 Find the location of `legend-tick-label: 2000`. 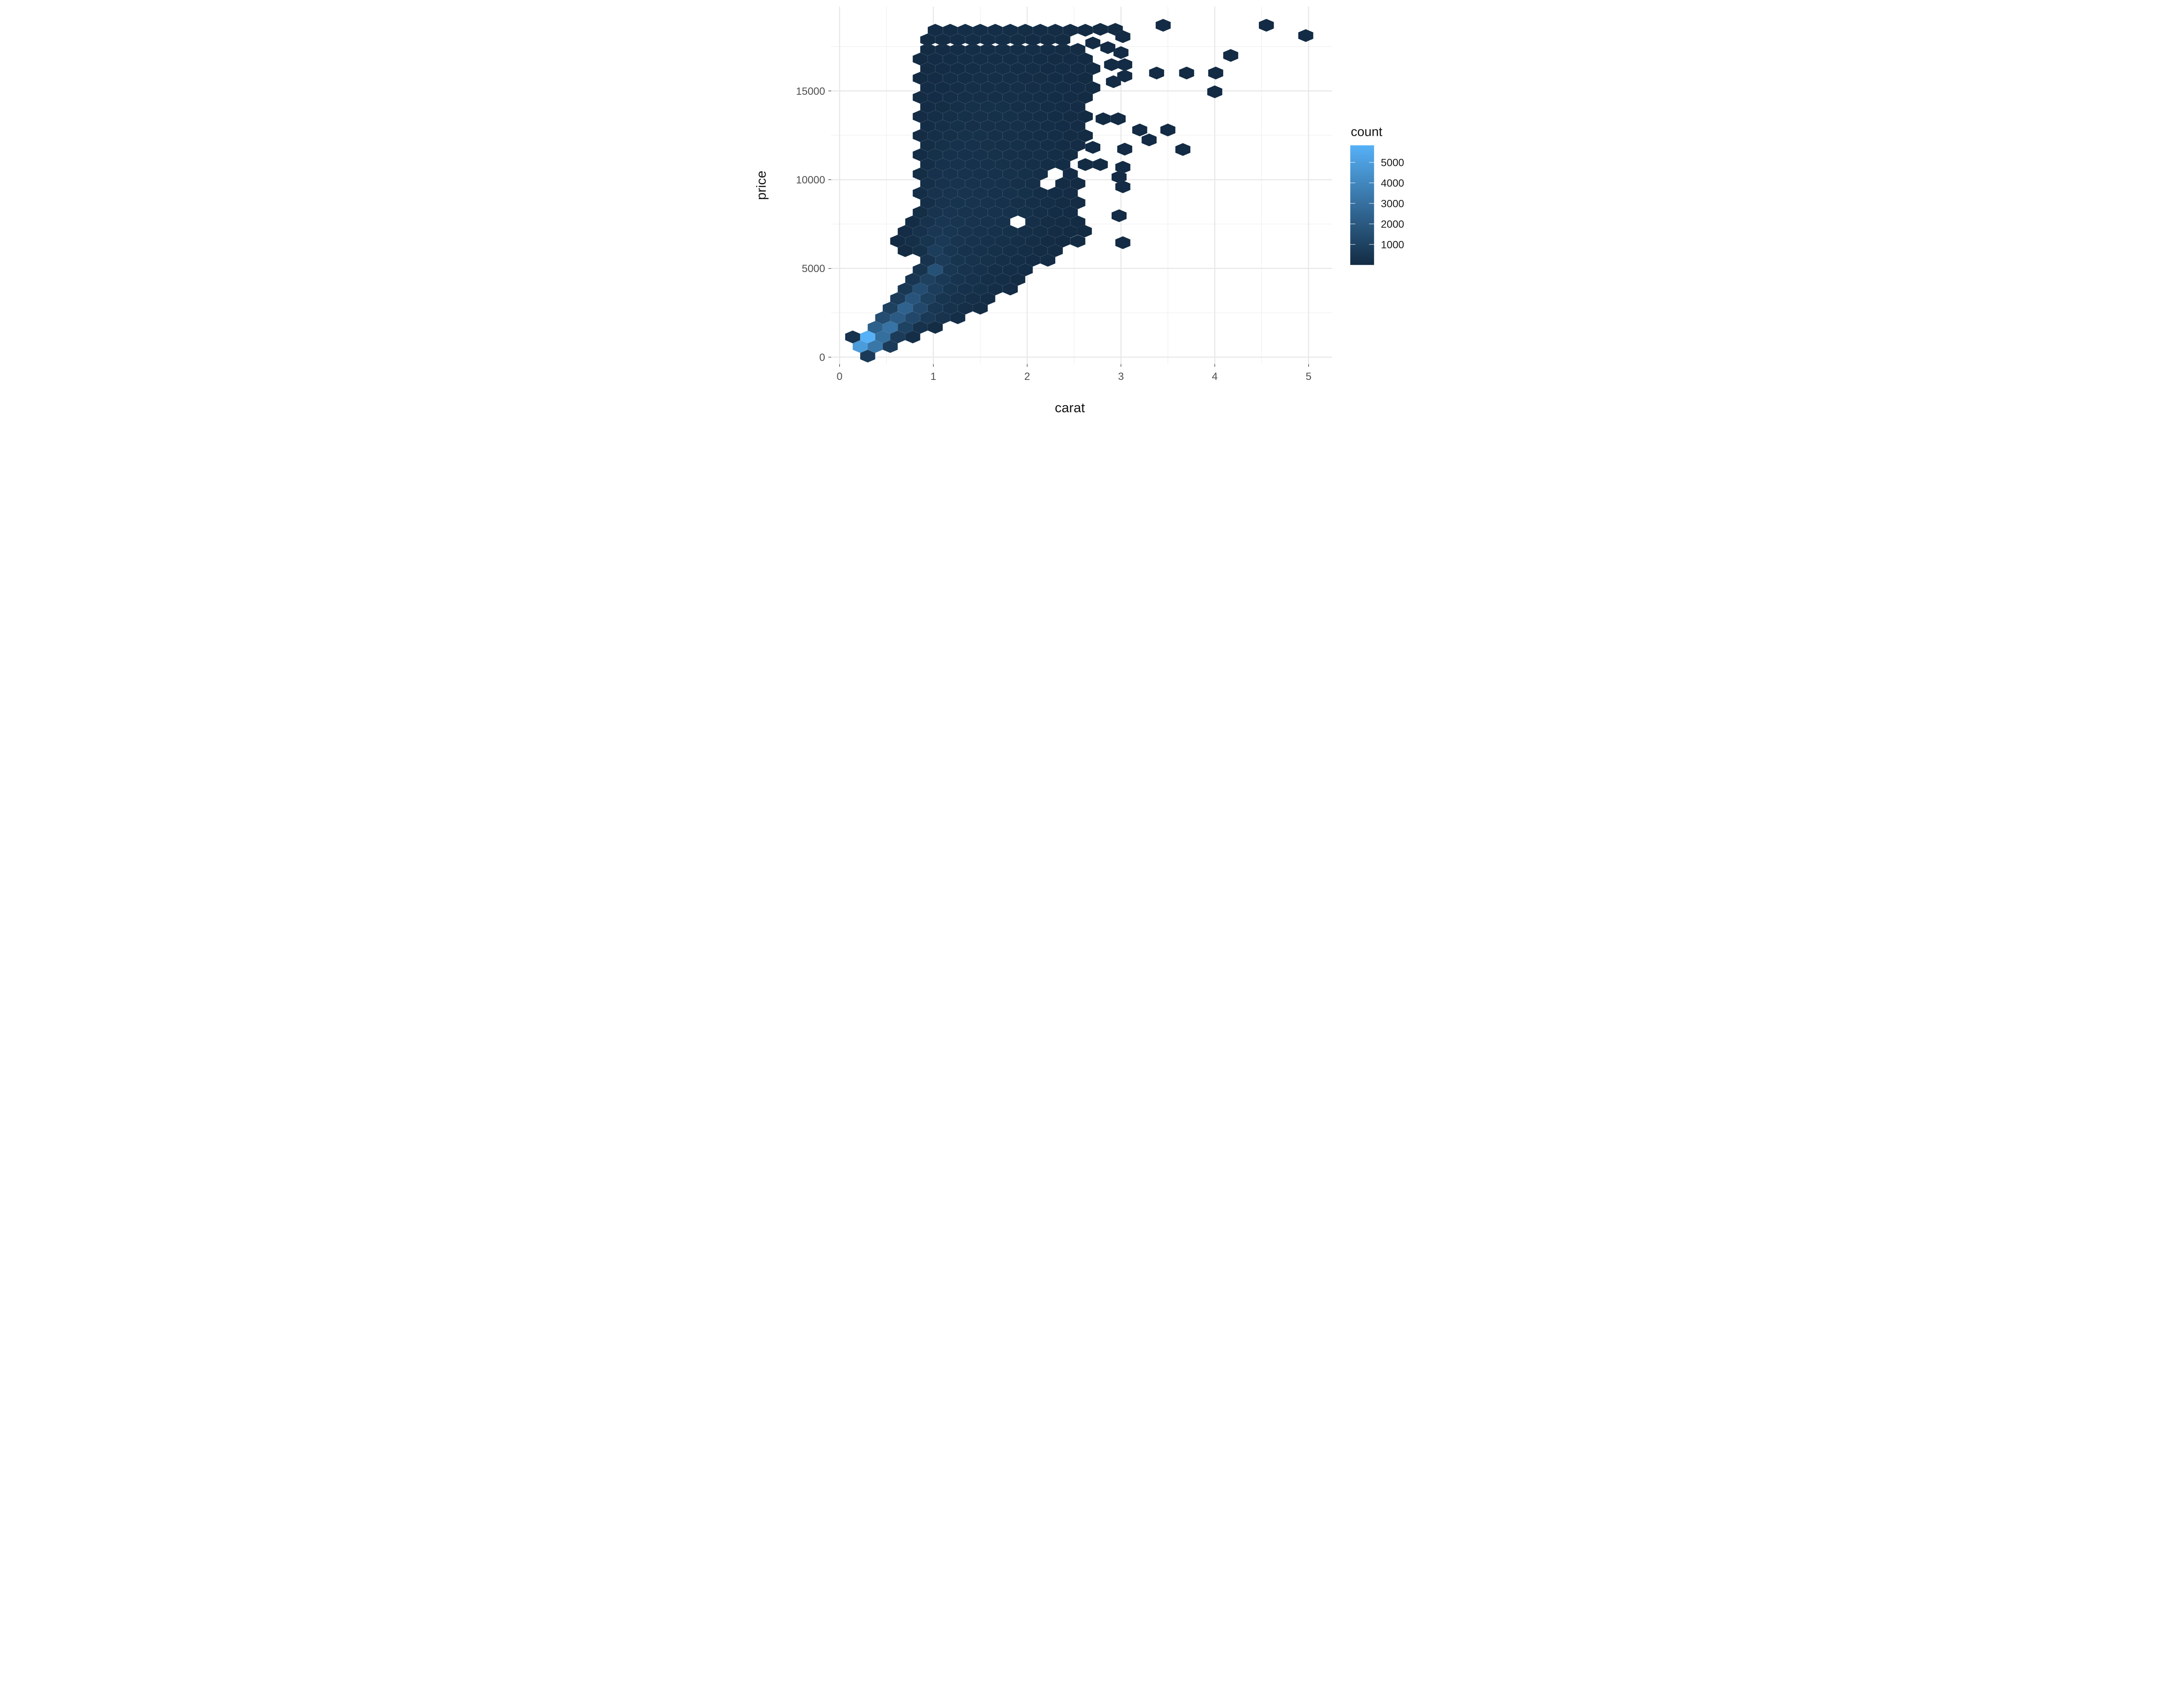

legend-tick-label: 2000 is located at coordinates (1392, 224).